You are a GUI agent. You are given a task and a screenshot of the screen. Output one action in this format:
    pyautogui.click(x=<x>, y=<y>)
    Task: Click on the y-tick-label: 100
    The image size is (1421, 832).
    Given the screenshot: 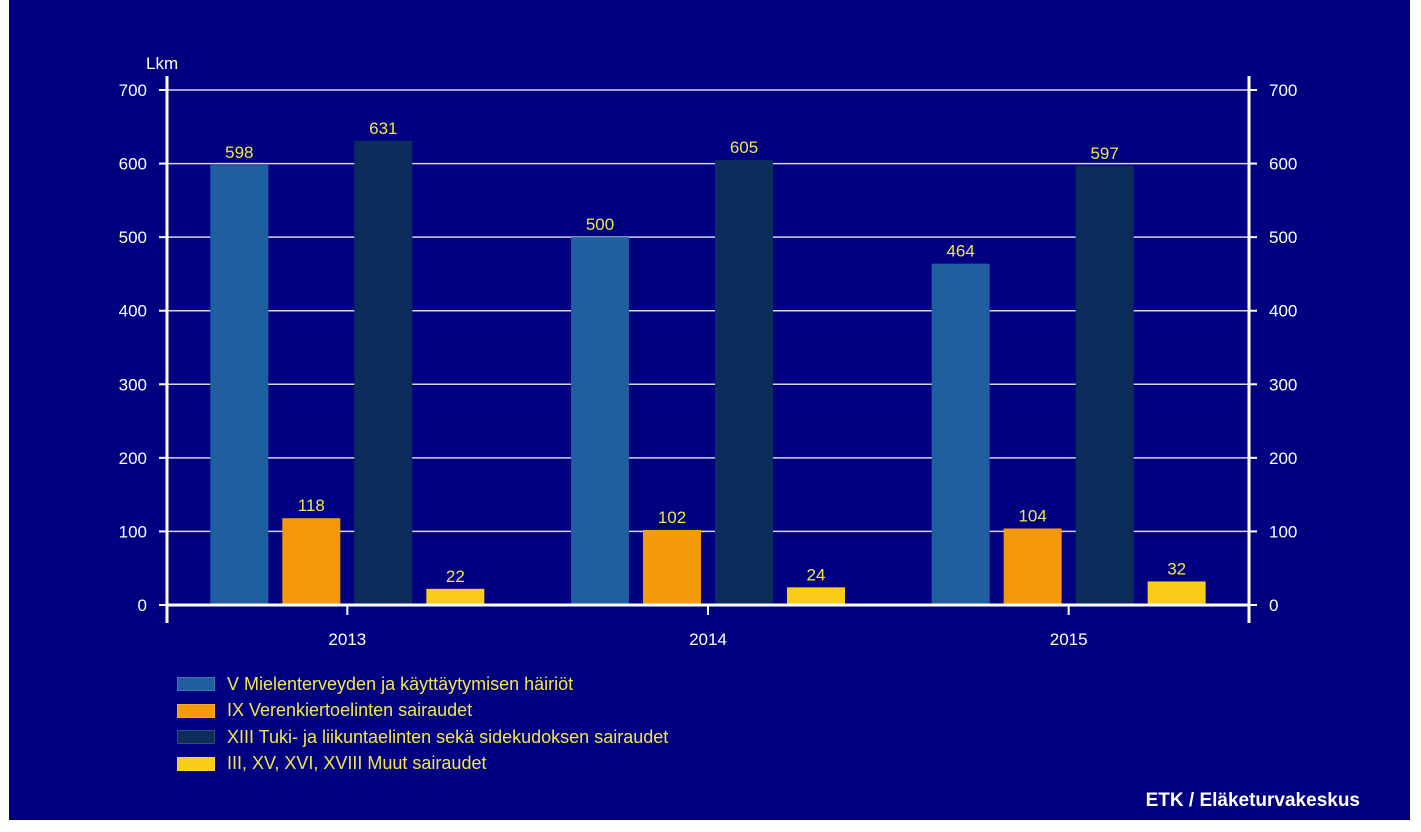 What is the action you would take?
    pyautogui.click(x=133, y=531)
    